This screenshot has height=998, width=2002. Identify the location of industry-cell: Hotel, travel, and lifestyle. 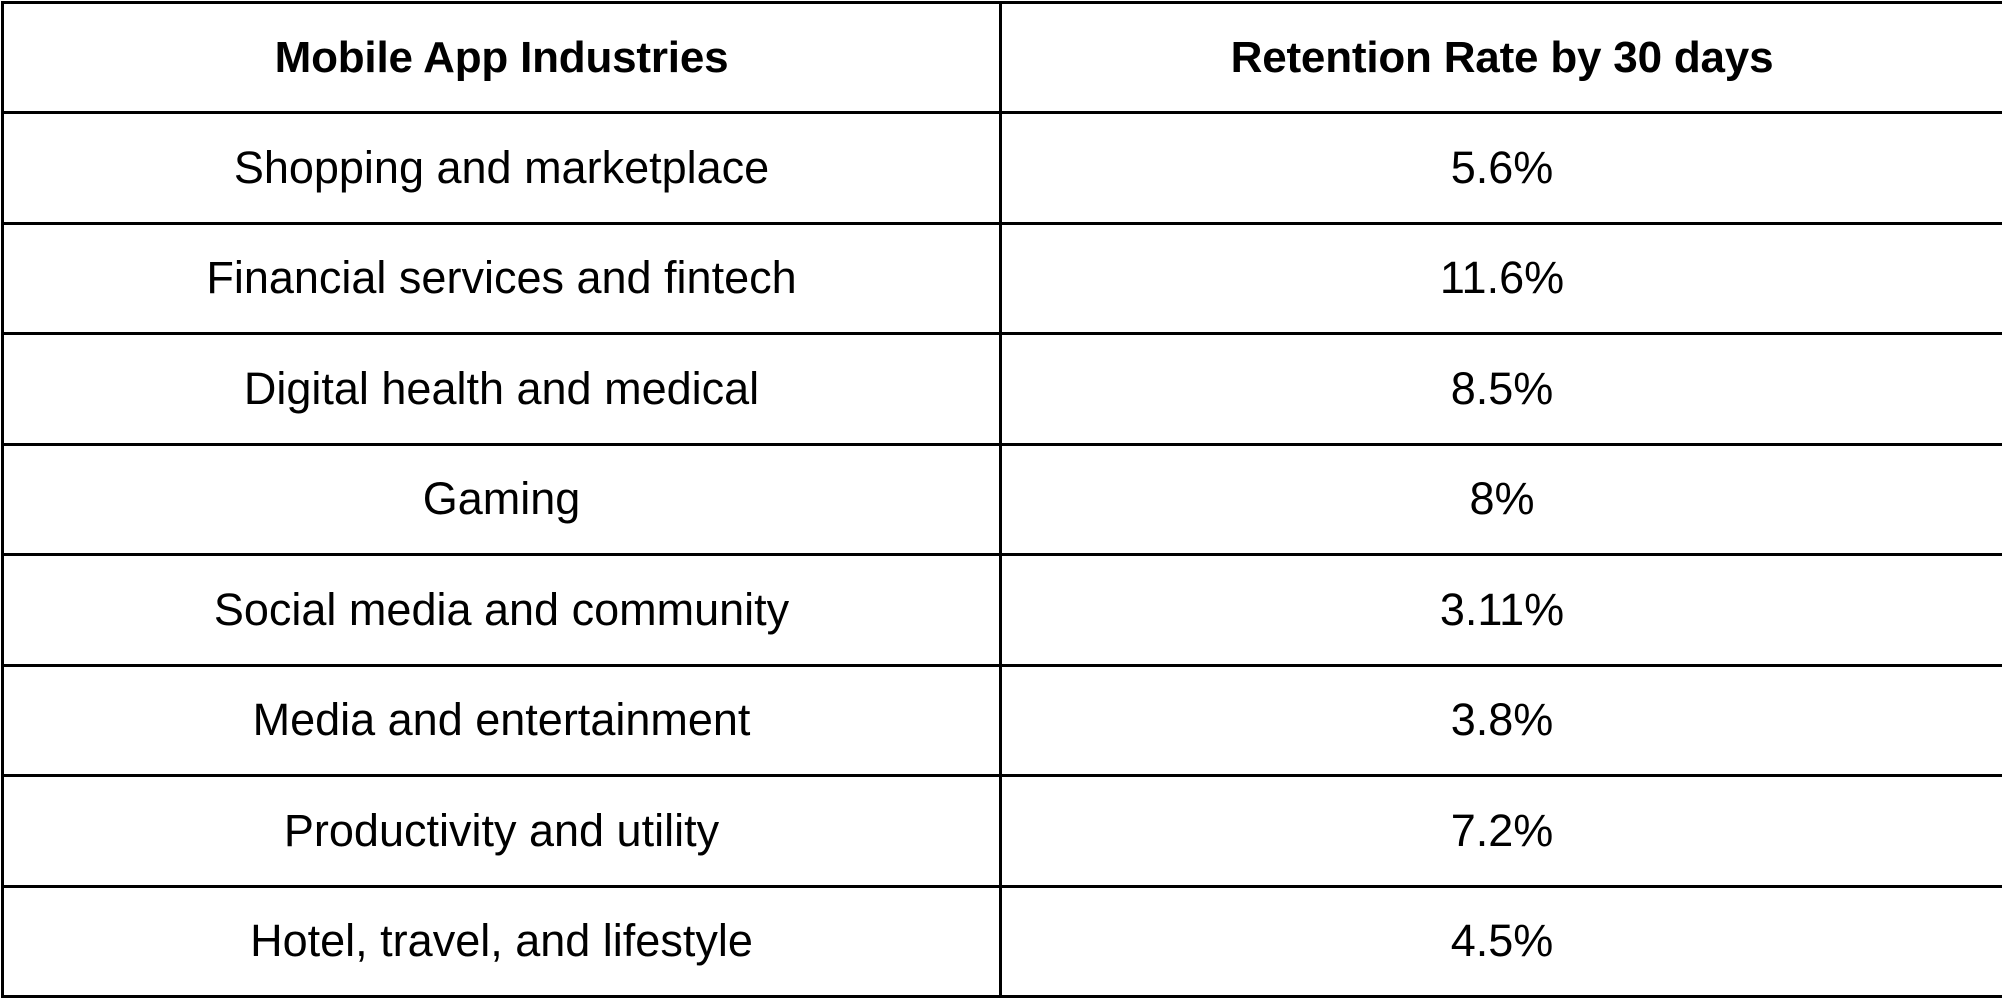
(501, 941).